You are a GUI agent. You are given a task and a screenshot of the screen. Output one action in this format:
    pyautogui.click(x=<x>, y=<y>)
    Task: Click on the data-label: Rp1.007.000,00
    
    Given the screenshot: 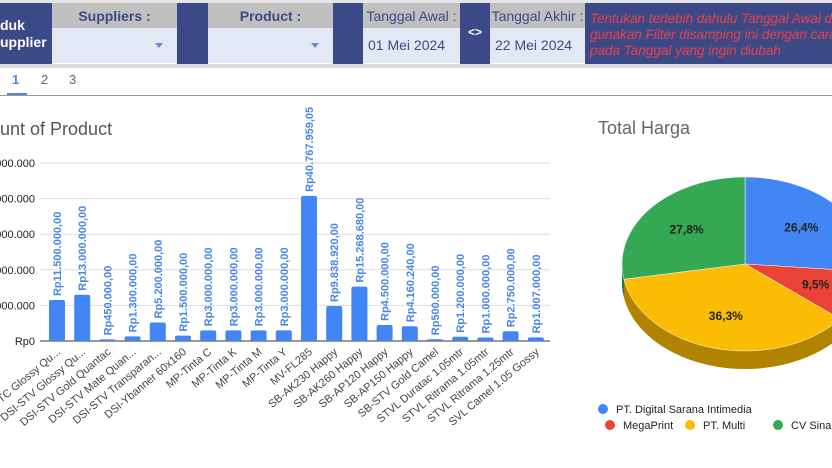 What is the action you would take?
    pyautogui.click(x=537, y=294)
    